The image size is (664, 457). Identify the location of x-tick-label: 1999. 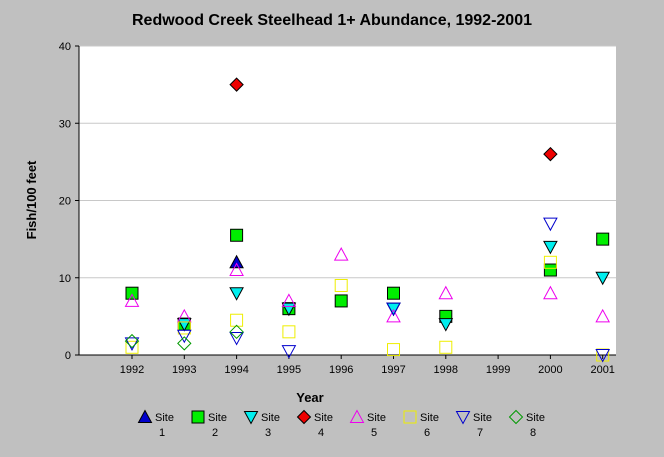
(498, 370).